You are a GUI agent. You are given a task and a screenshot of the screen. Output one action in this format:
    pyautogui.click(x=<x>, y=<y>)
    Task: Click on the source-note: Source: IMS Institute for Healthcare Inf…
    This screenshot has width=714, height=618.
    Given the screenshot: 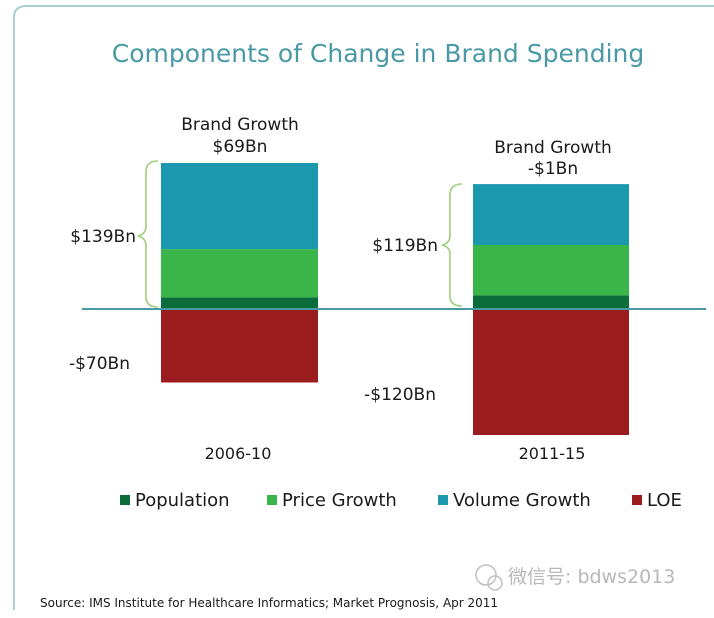 What is the action you would take?
    pyautogui.click(x=269, y=603)
    